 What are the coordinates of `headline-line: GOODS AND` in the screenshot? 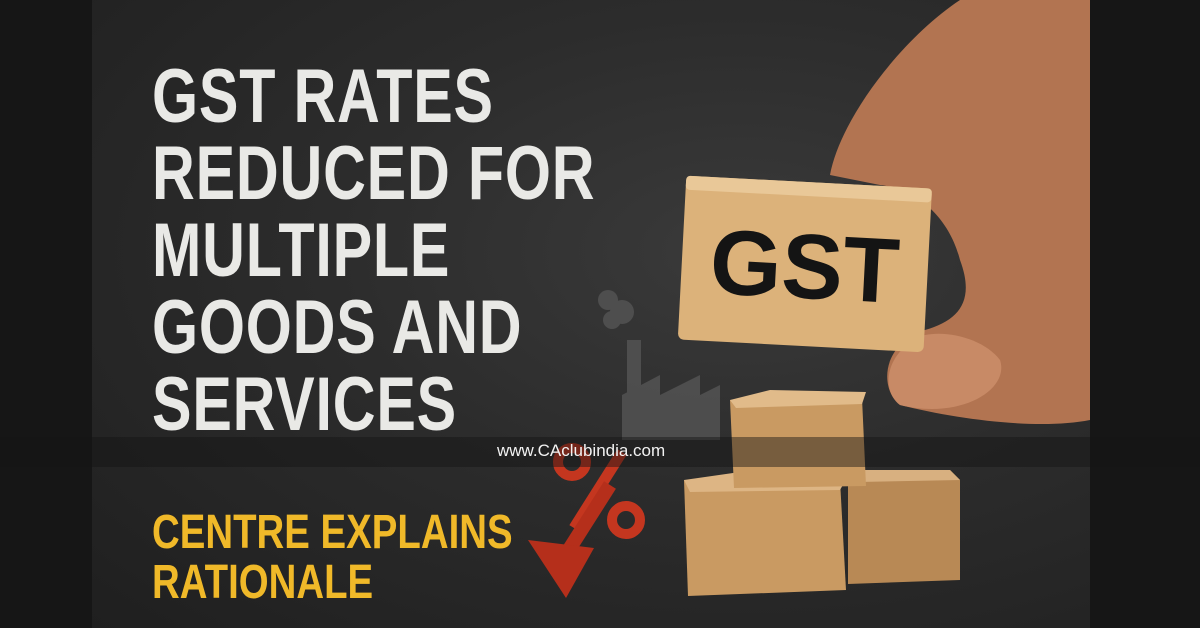 It's located at (337, 327).